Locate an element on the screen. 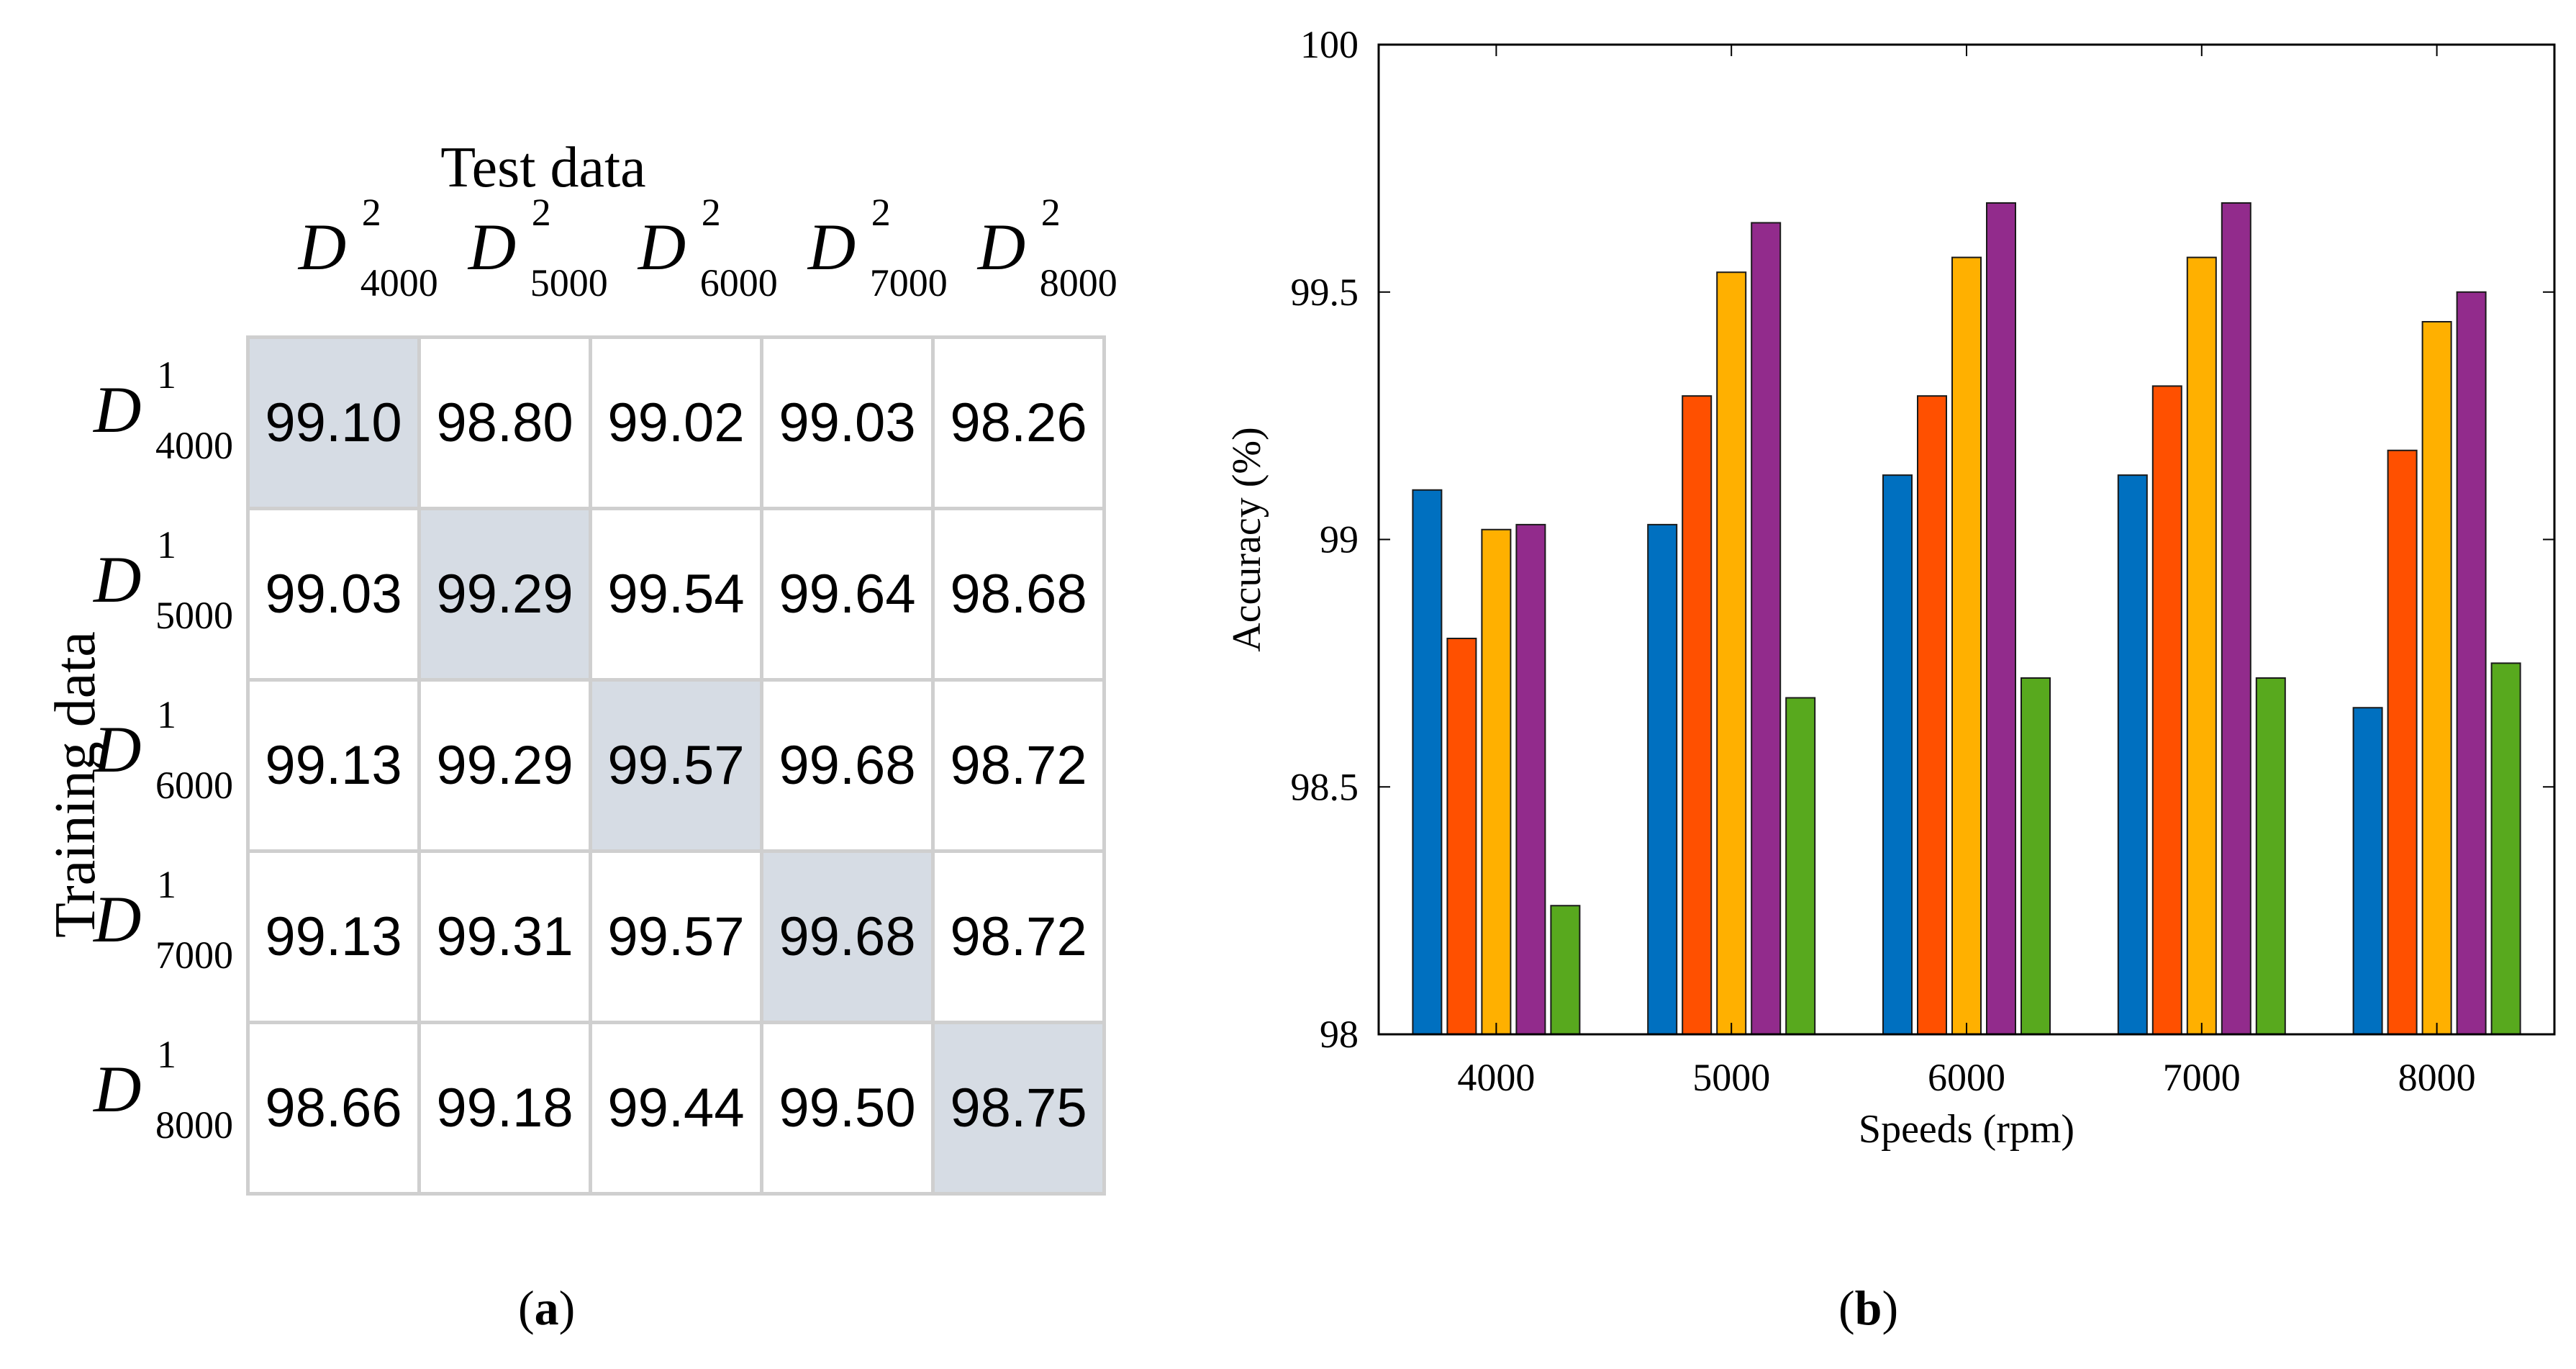 The image size is (2576, 1369). accuracy-cell: 99.50 is located at coordinates (847, 1108).